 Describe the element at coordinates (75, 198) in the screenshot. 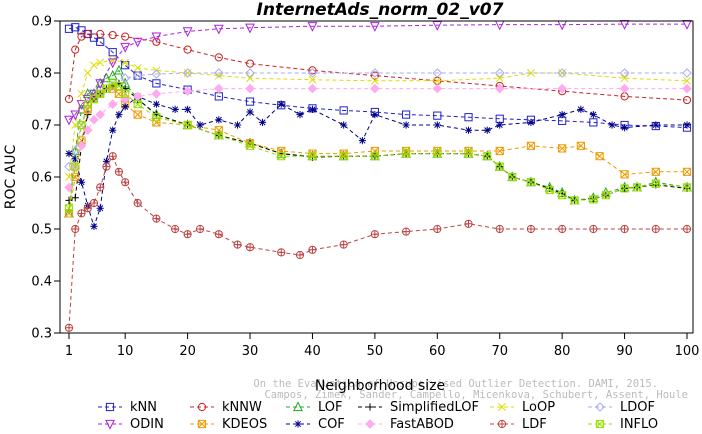

I see `point-simplifiedlof` at that location.